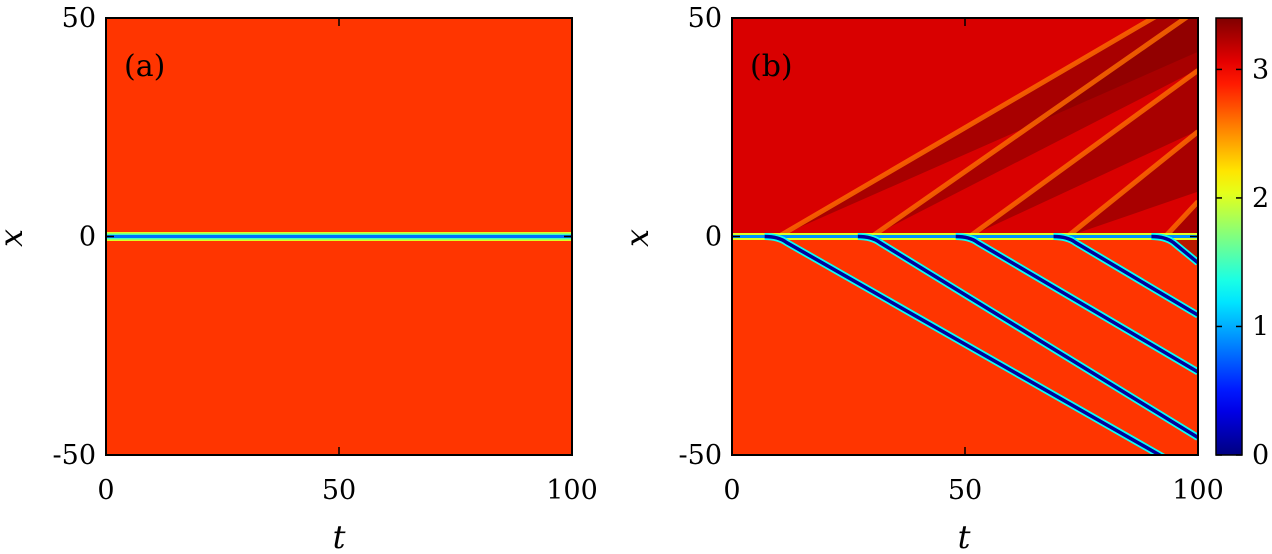 The width and height of the screenshot is (1272, 554). What do you see at coordinates (339, 536) in the screenshot?
I see `x-axis-label-a: t` at bounding box center [339, 536].